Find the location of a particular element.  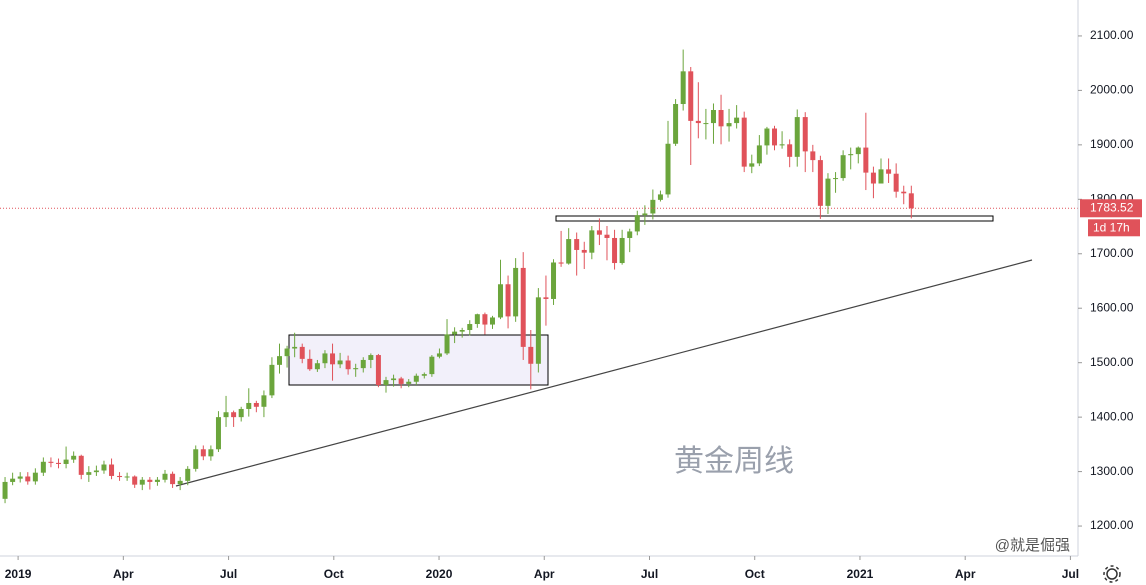

countdown-tag is located at coordinates (1114, 228).